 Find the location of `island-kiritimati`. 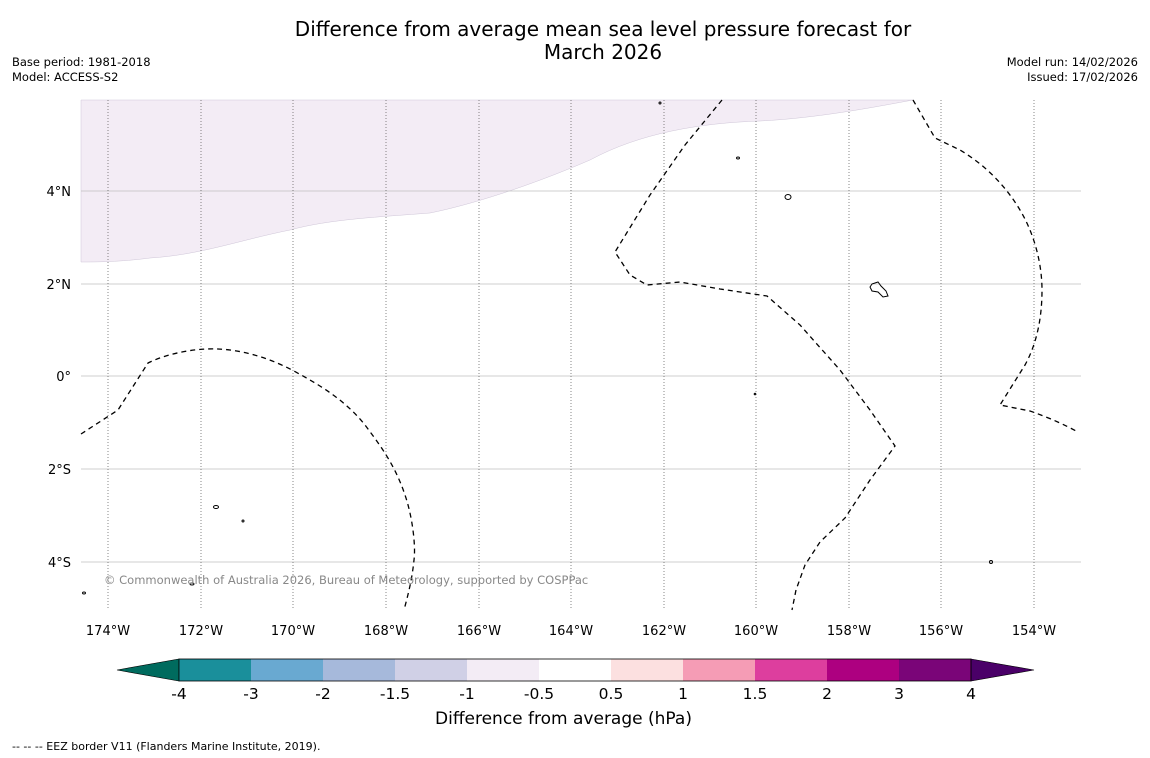

island-kiritimati is located at coordinates (879, 289).